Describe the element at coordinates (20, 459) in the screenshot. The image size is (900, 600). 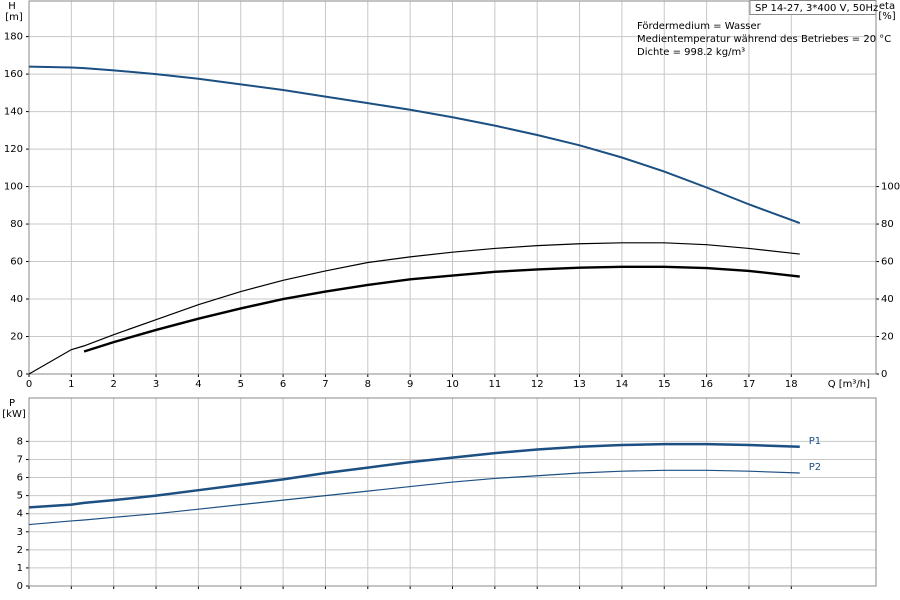
I see `y-tick-label: 7` at that location.